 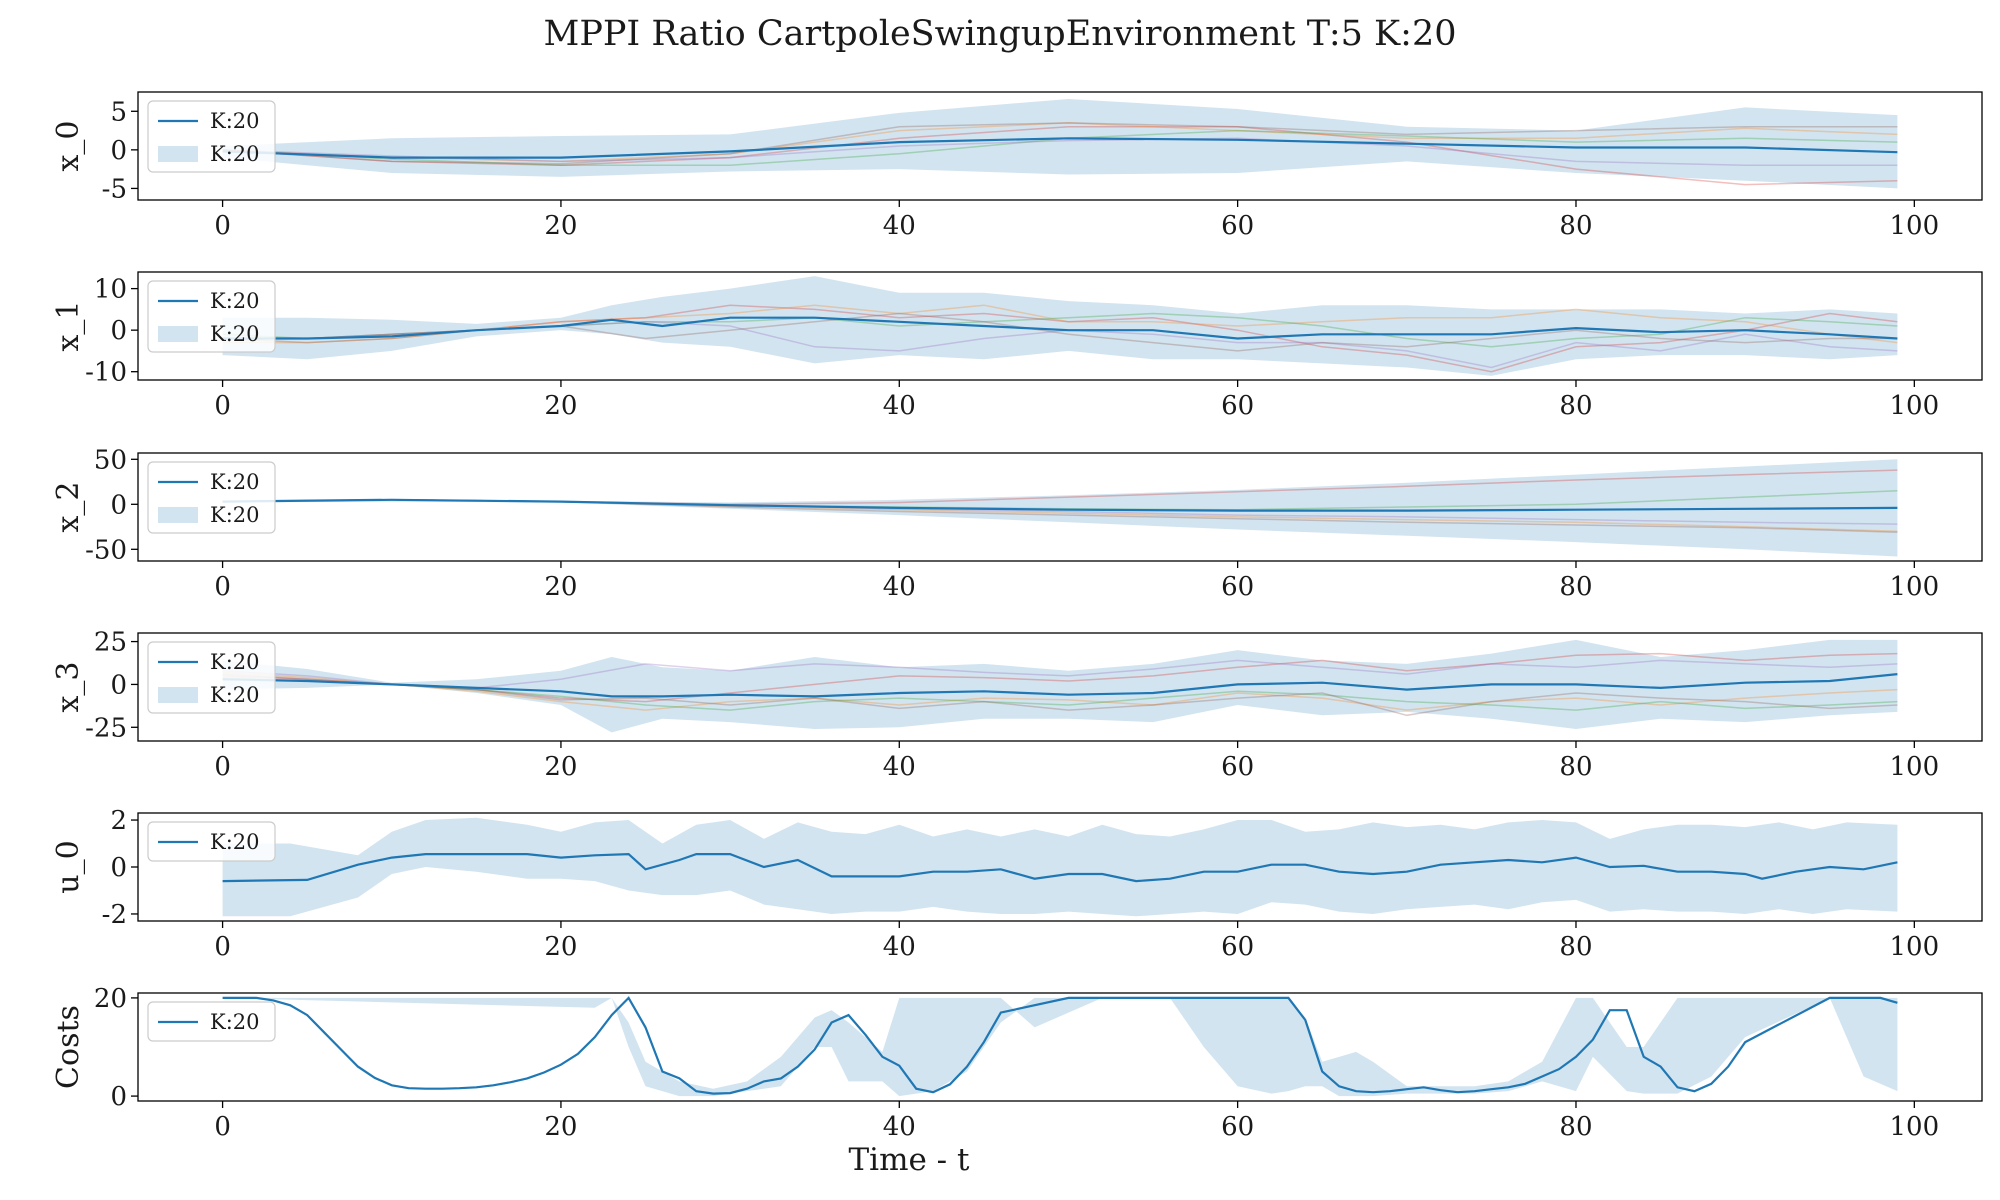 I want to click on y-tick-label: -50, so click(x=106, y=550).